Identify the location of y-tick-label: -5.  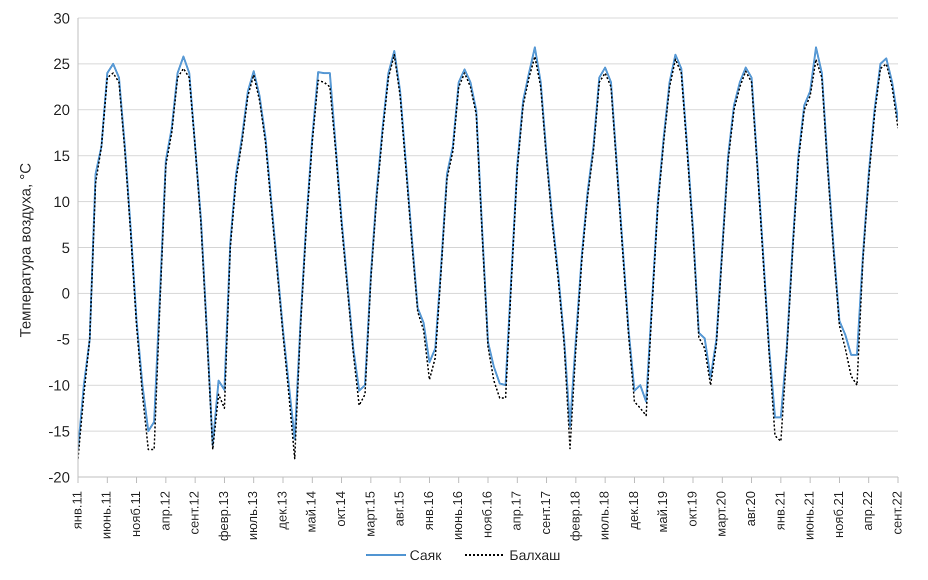
(63, 340).